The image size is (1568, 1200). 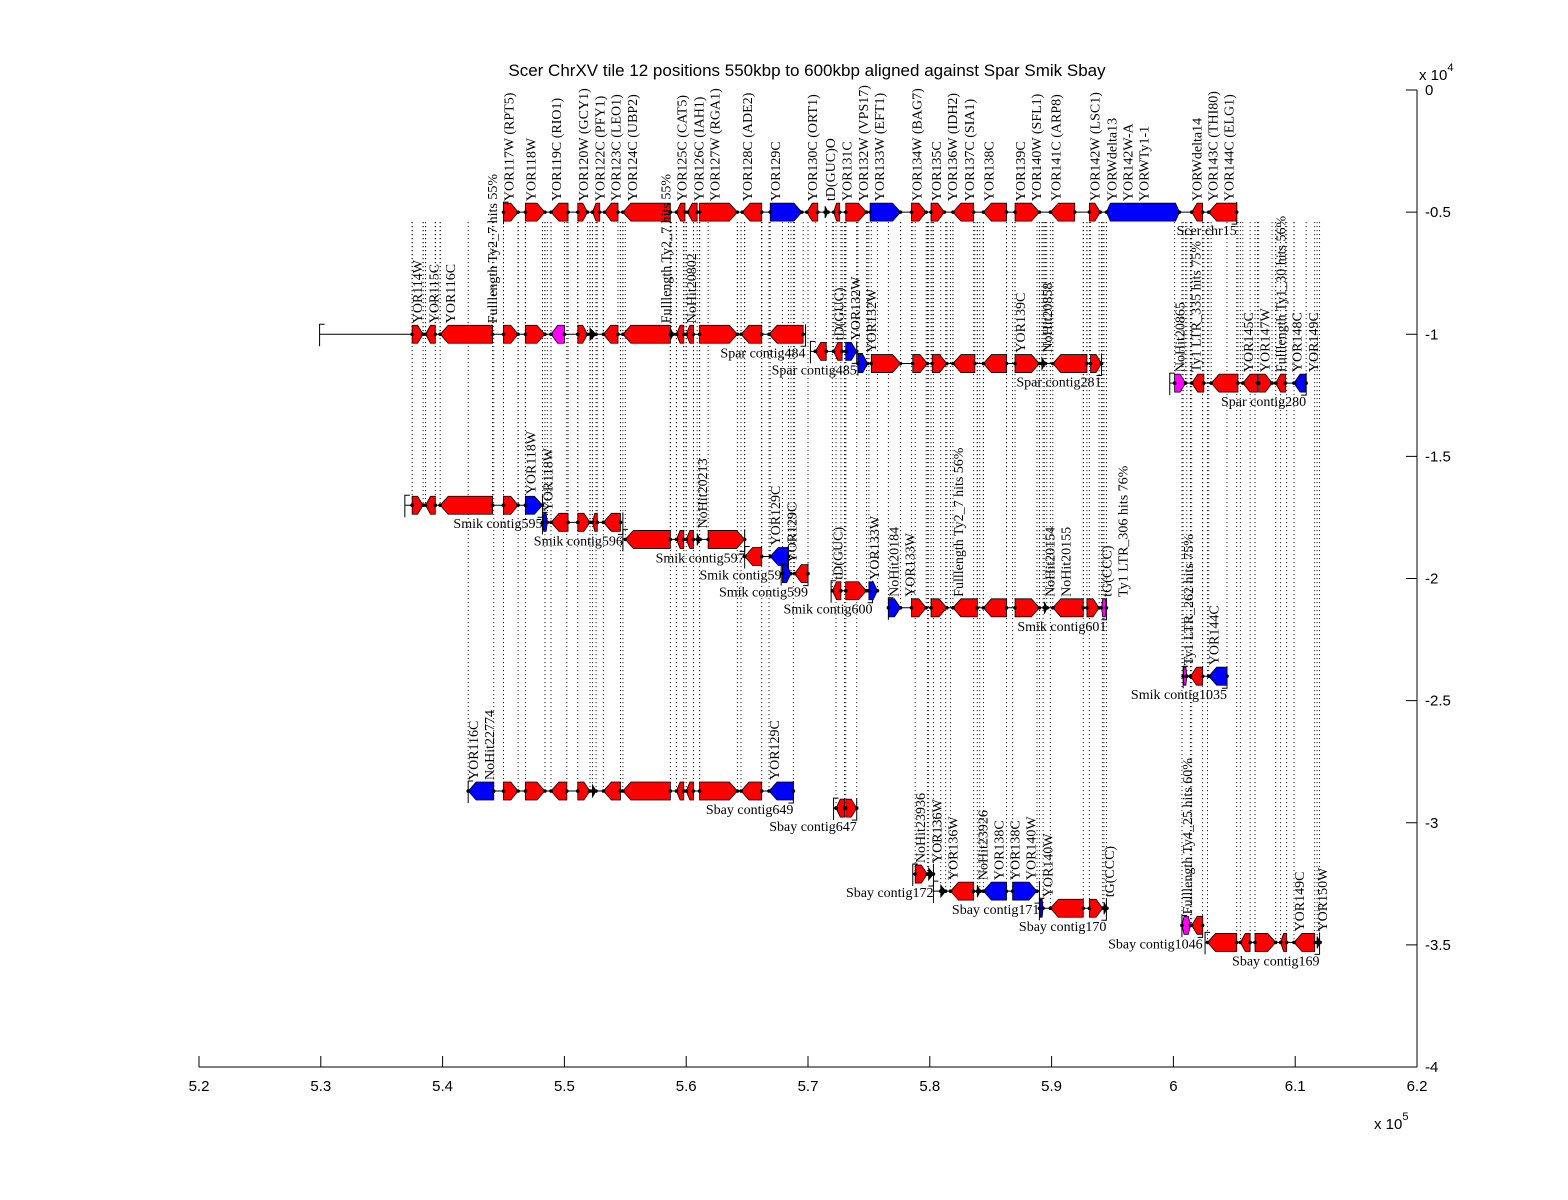 I want to click on x-tick-label: 6.2, so click(x=1417, y=1086).